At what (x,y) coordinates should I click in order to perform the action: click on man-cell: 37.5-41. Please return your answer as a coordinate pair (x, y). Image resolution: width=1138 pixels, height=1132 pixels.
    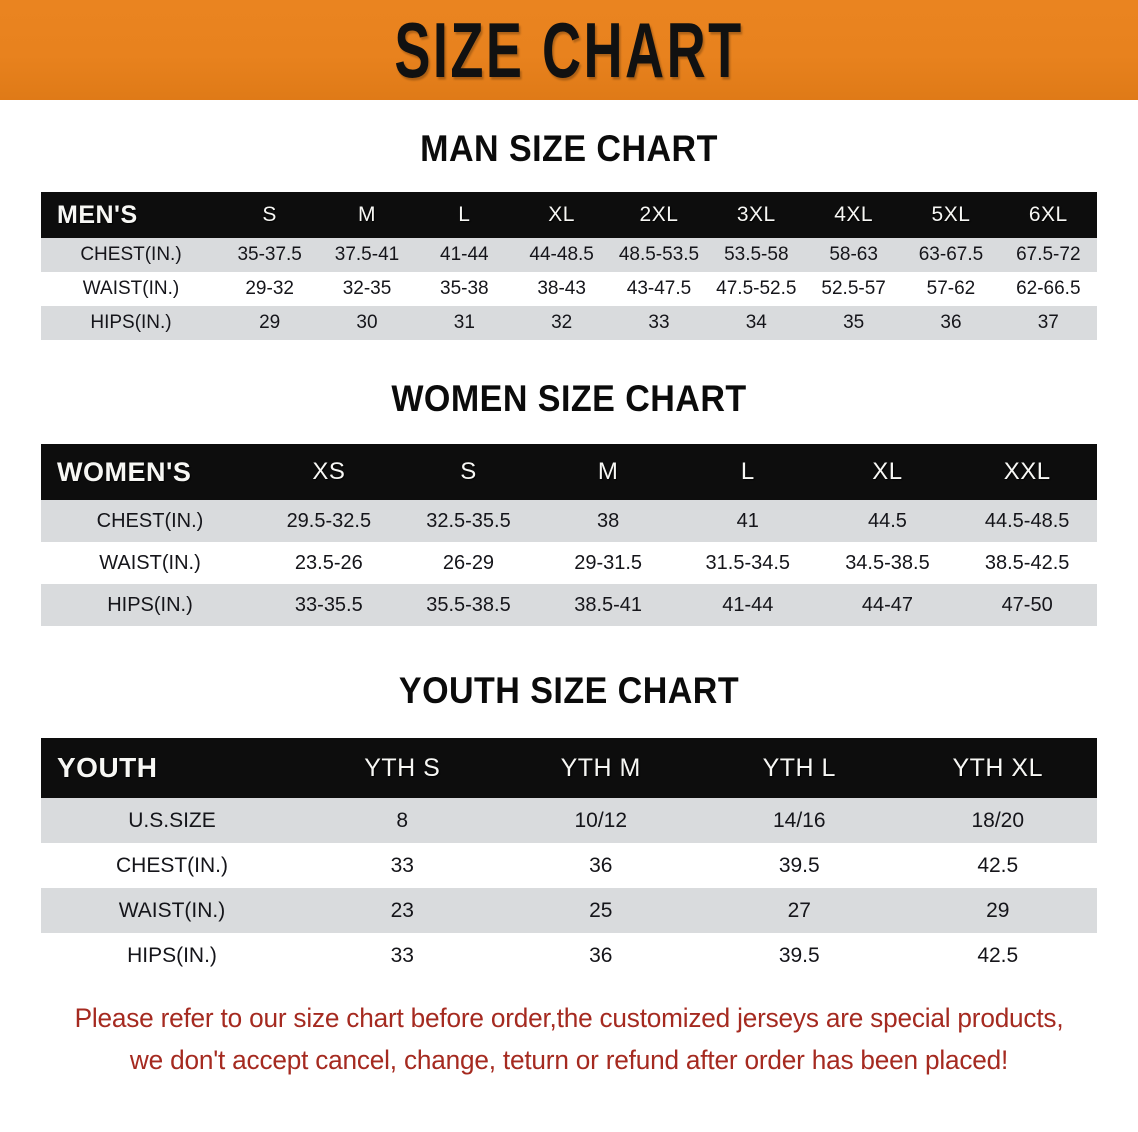
    Looking at the image, I should click on (367, 255).